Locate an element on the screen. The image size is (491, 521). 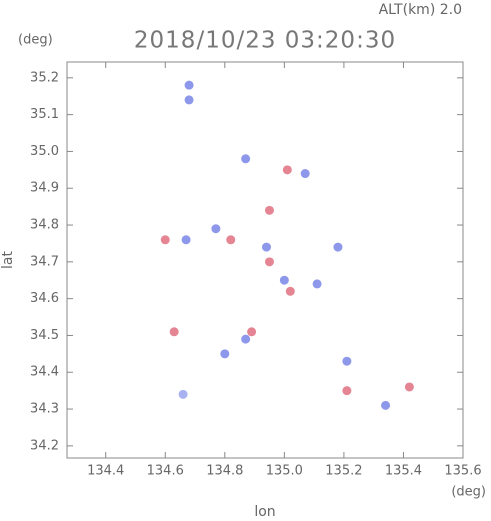
y-tick-label: 35.2 is located at coordinates (44, 77).